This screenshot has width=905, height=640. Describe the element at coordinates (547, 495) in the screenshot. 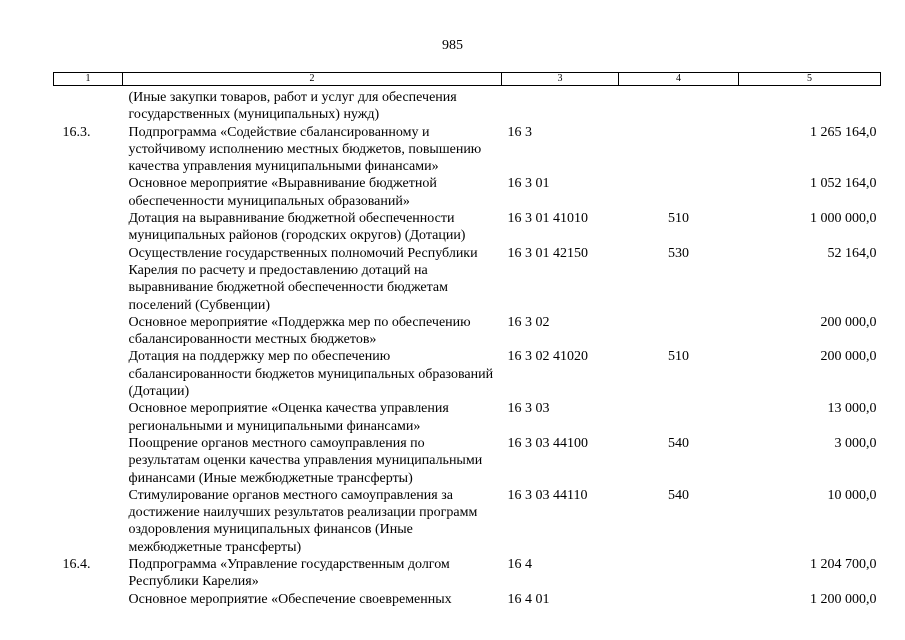

I see `row-code: 16 3 03 44110` at that location.